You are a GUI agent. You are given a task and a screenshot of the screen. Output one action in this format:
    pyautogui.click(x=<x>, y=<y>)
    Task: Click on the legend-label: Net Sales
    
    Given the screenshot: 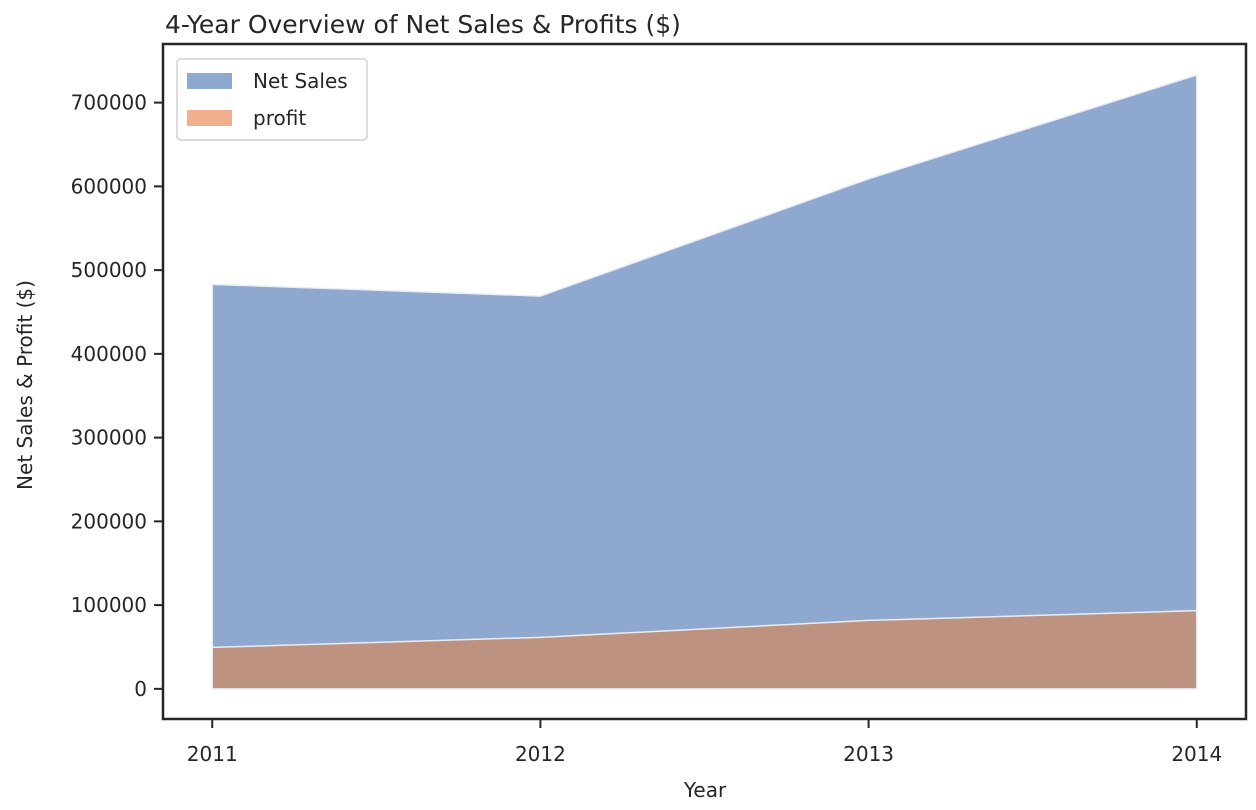 What is the action you would take?
    pyautogui.click(x=300, y=81)
    